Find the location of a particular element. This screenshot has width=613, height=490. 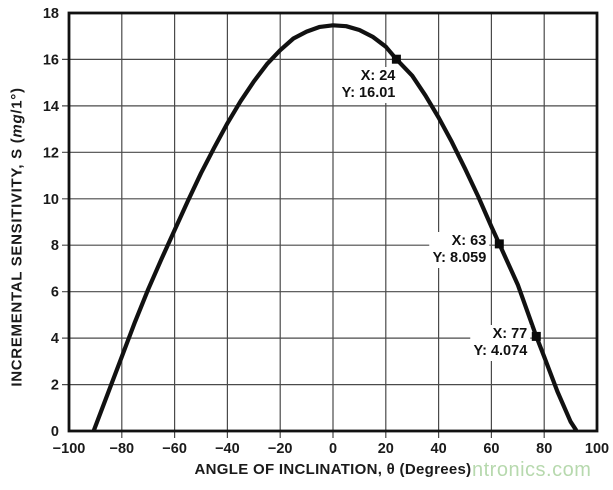

y-tick-label: 14 is located at coordinates (51, 107).